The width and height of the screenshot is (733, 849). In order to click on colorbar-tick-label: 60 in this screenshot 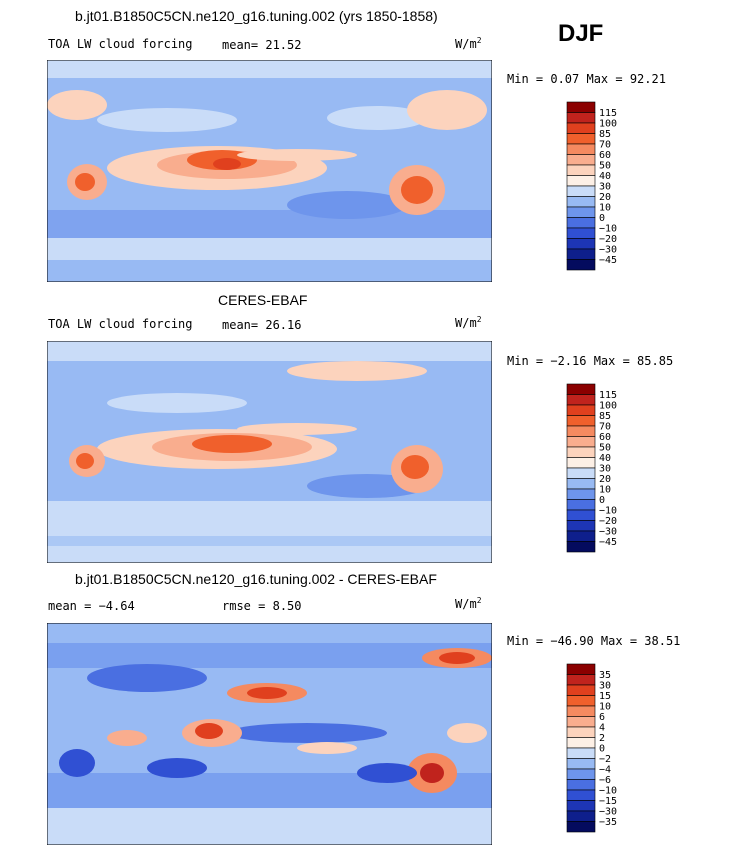, I will do `click(605, 437)`.